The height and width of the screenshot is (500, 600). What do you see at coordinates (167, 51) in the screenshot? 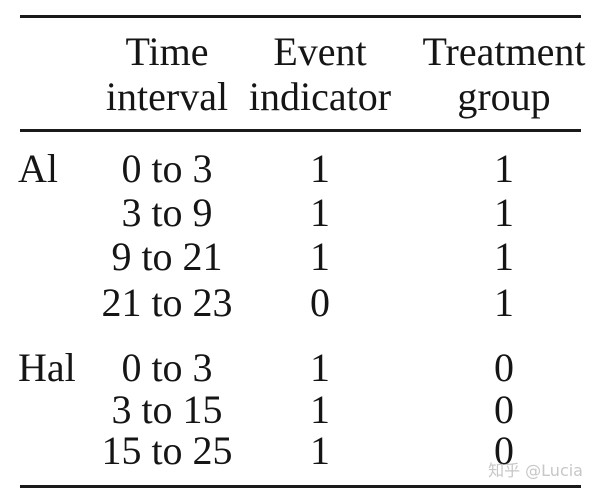
I see `column-header-line1: Time` at bounding box center [167, 51].